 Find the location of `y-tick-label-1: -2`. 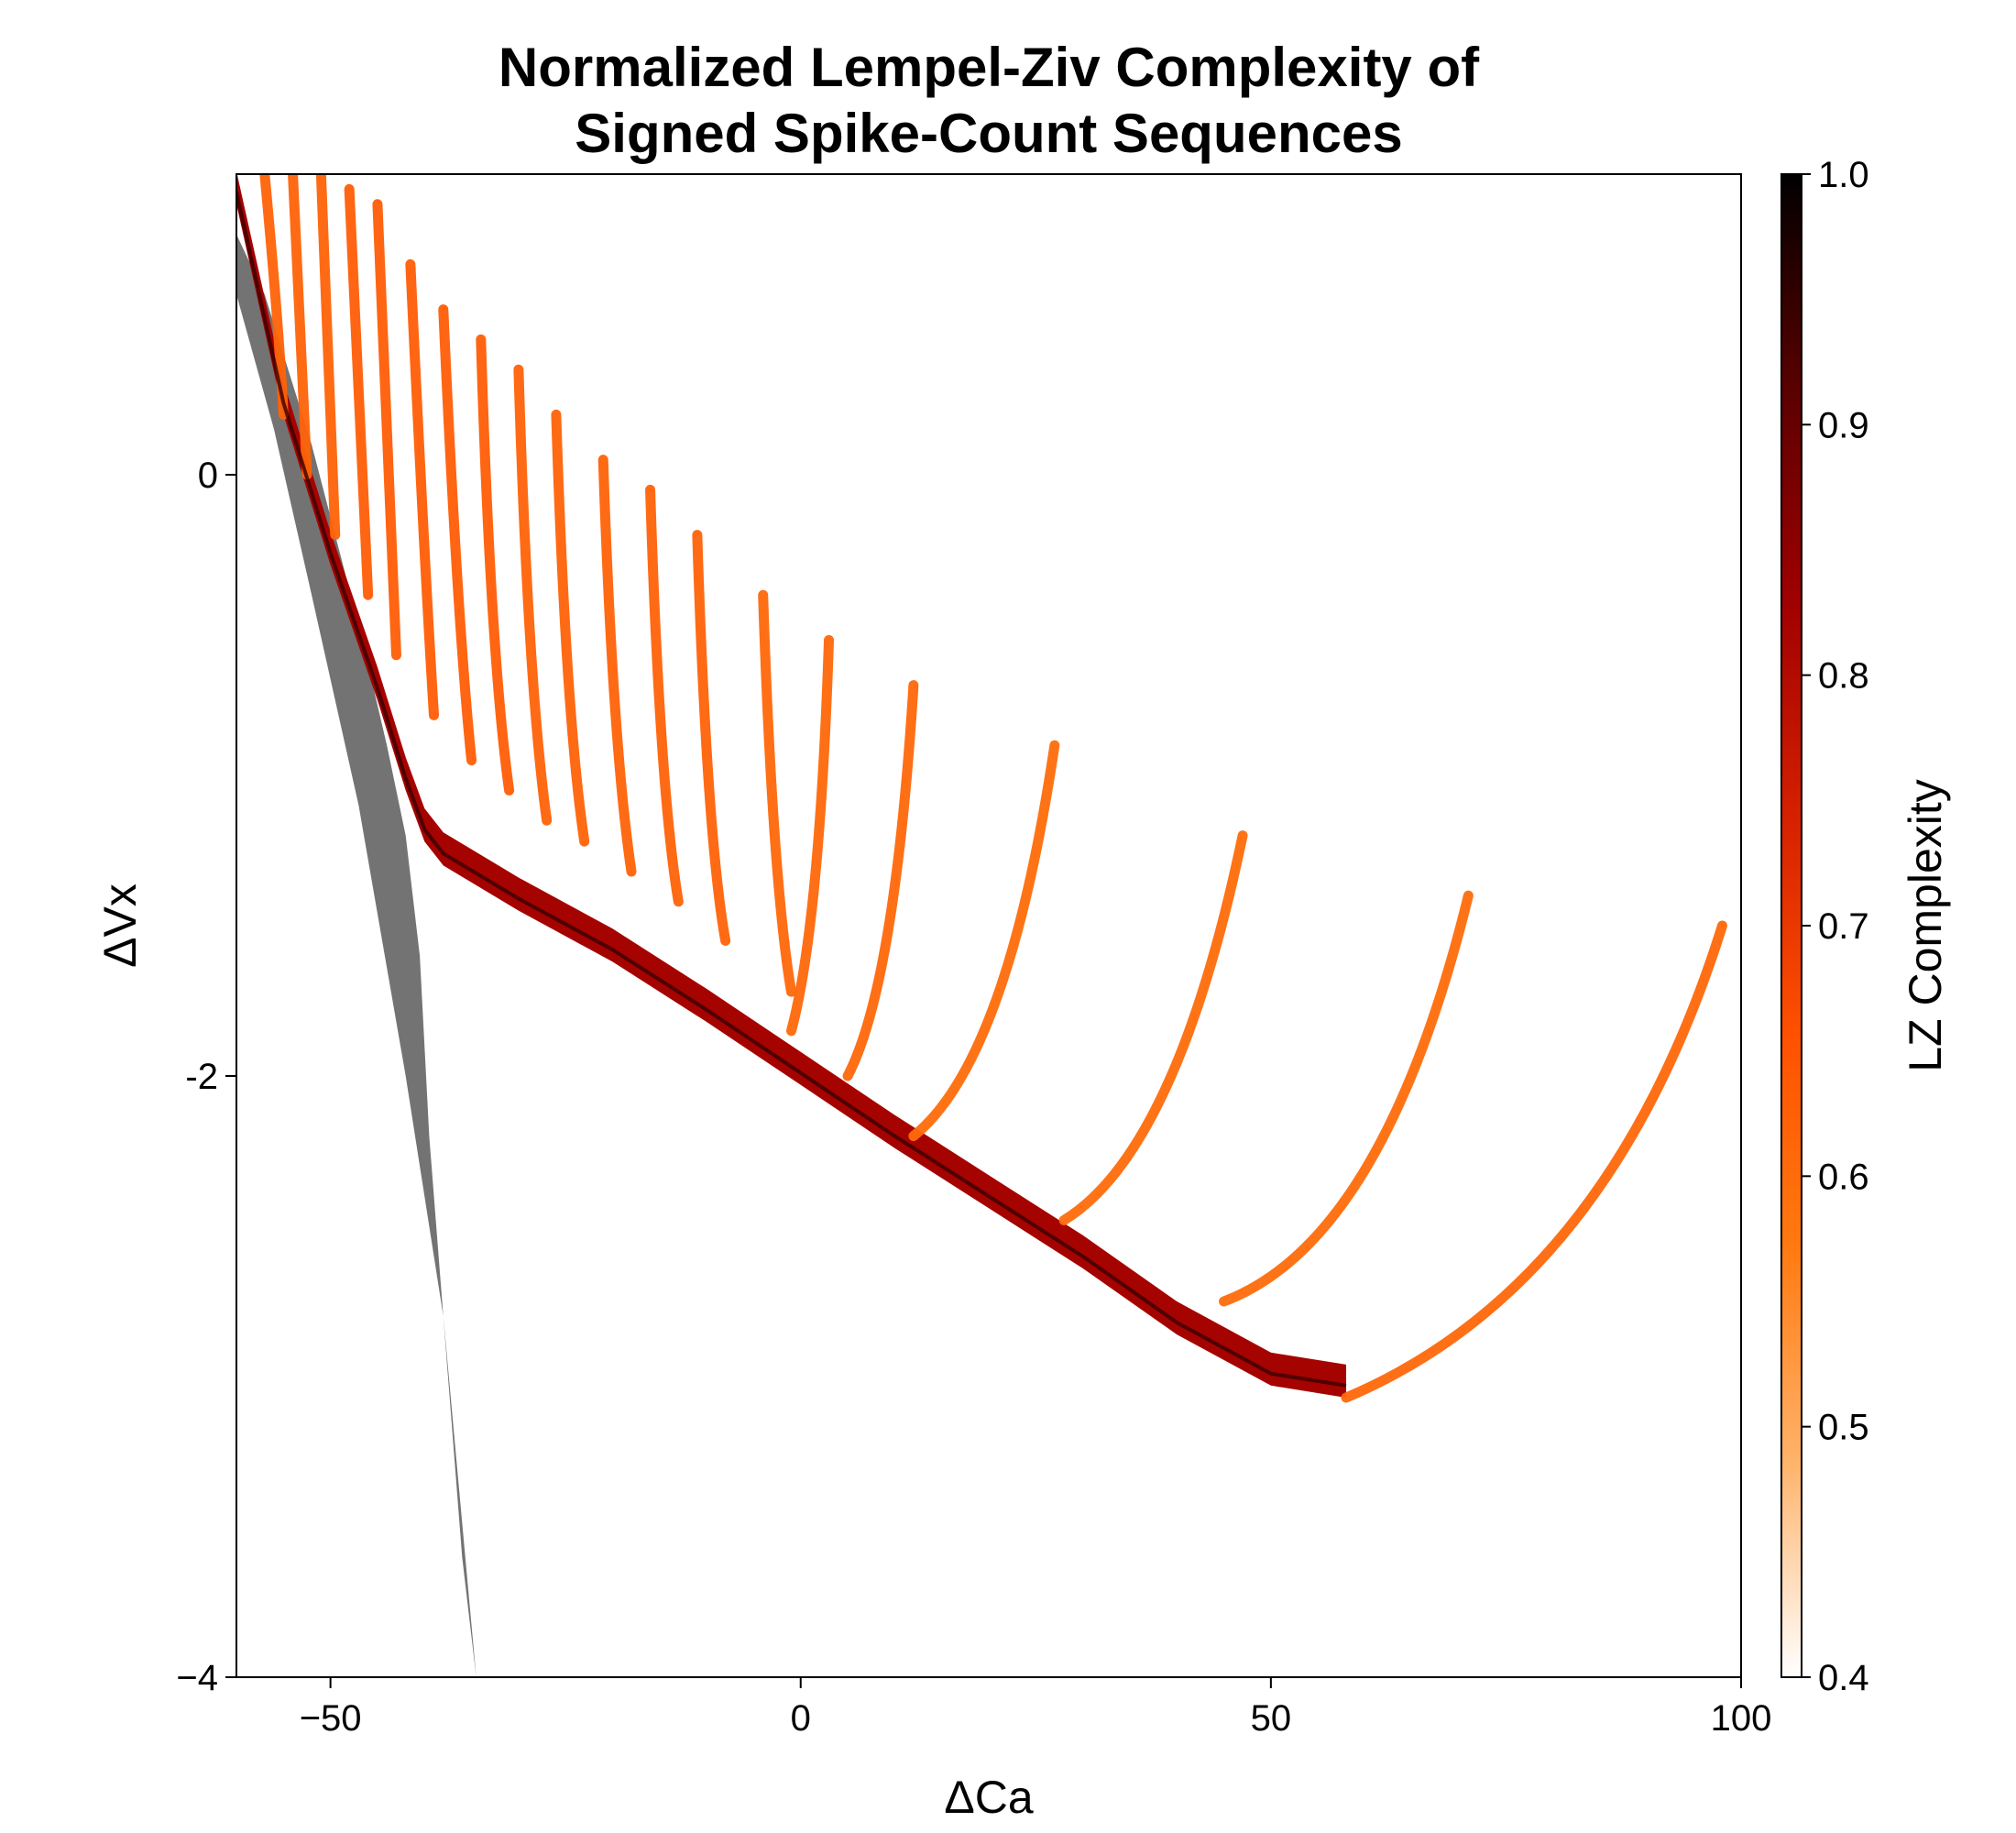

y-tick-label-1: -2 is located at coordinates (201, 1077).